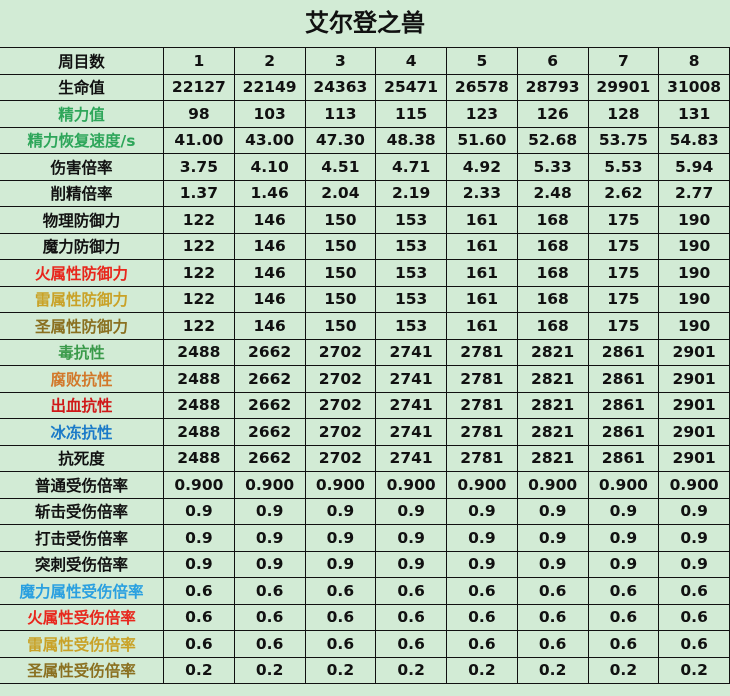 This screenshot has height=696, width=730. Describe the element at coordinates (365, 193) in the screenshot. I see `table-row: 削精倍率 1.37 1.46 2.04 2.19 2.33 2.48 2.62 2.77` at that location.